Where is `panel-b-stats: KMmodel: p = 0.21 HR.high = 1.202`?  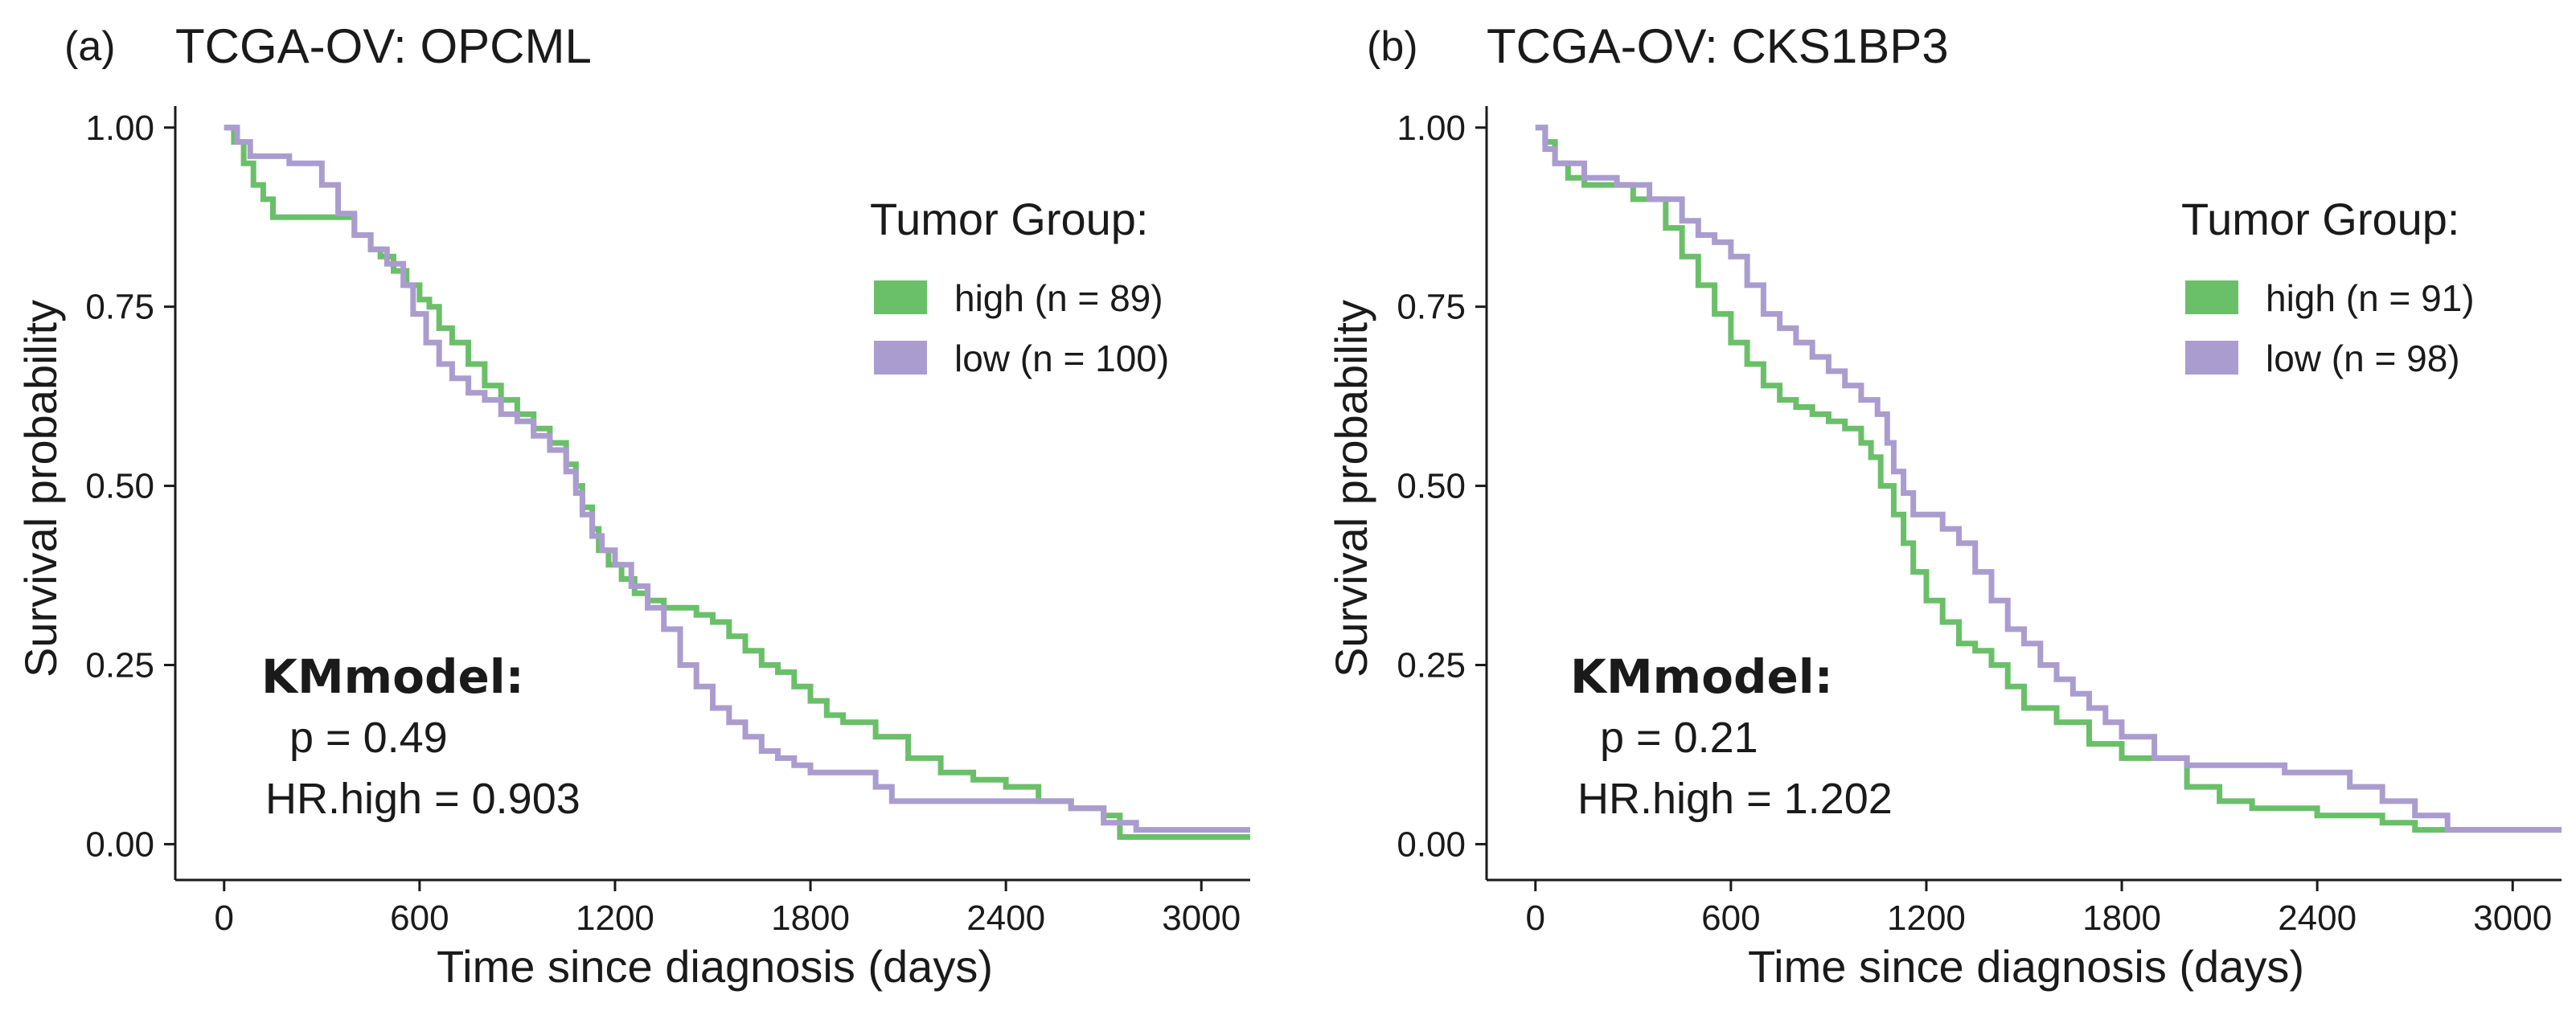 panel-b-stats: KMmodel: p = 0.21 HR.high = 1.202 is located at coordinates (1731, 736).